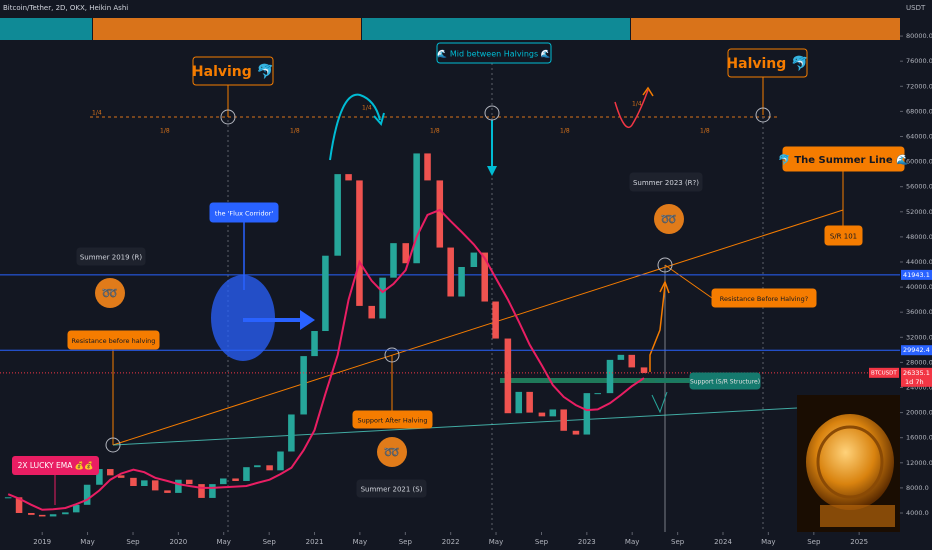 The image size is (932, 550). I want to click on y-tick-label: 76000.0, so click(919, 61).